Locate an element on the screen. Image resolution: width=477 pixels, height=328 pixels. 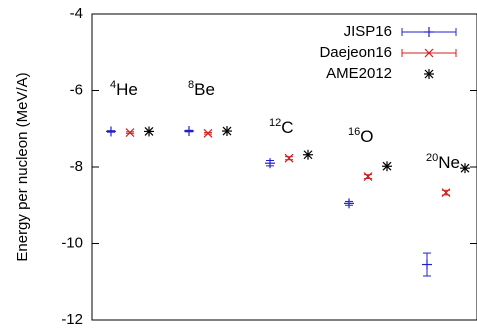
y-axis-label: Energy per nucleon (MeV/A) is located at coordinates (22, 166).